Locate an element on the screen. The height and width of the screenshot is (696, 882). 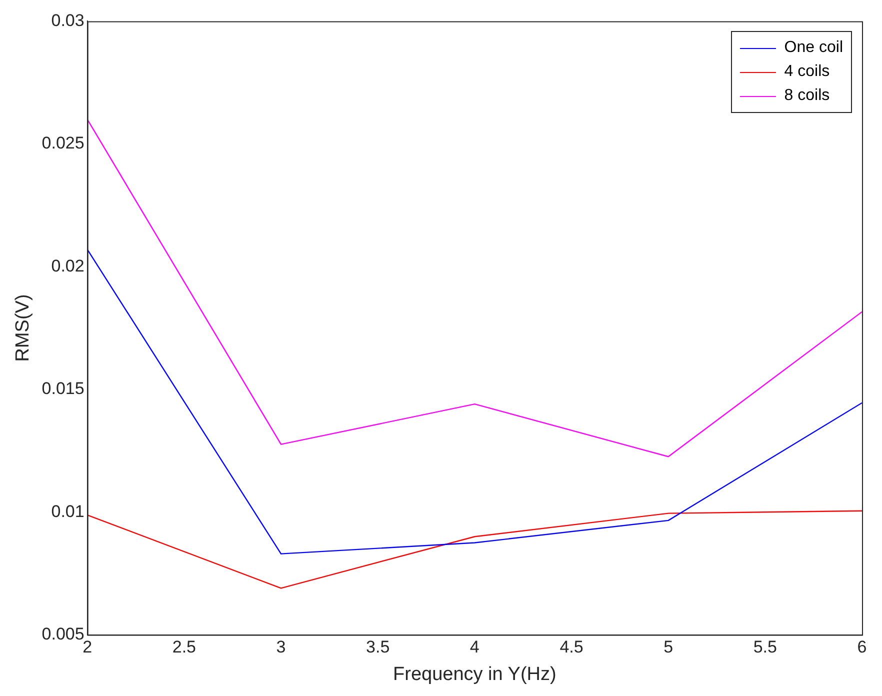
x-tick-label: 2.5 is located at coordinates (184, 647).